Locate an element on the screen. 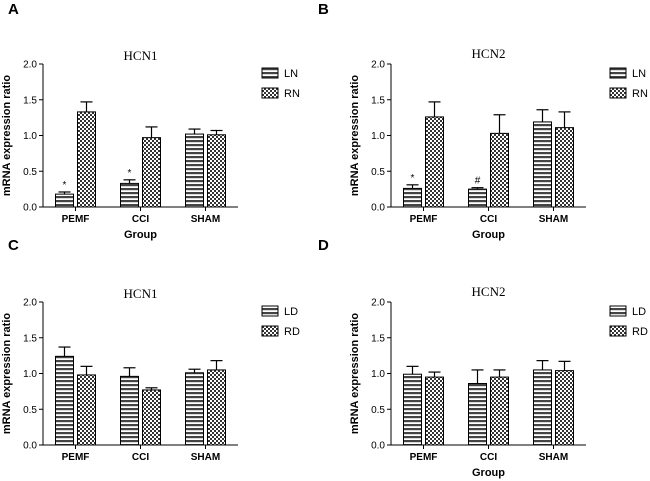  panel-letter: B is located at coordinates (323, 9).